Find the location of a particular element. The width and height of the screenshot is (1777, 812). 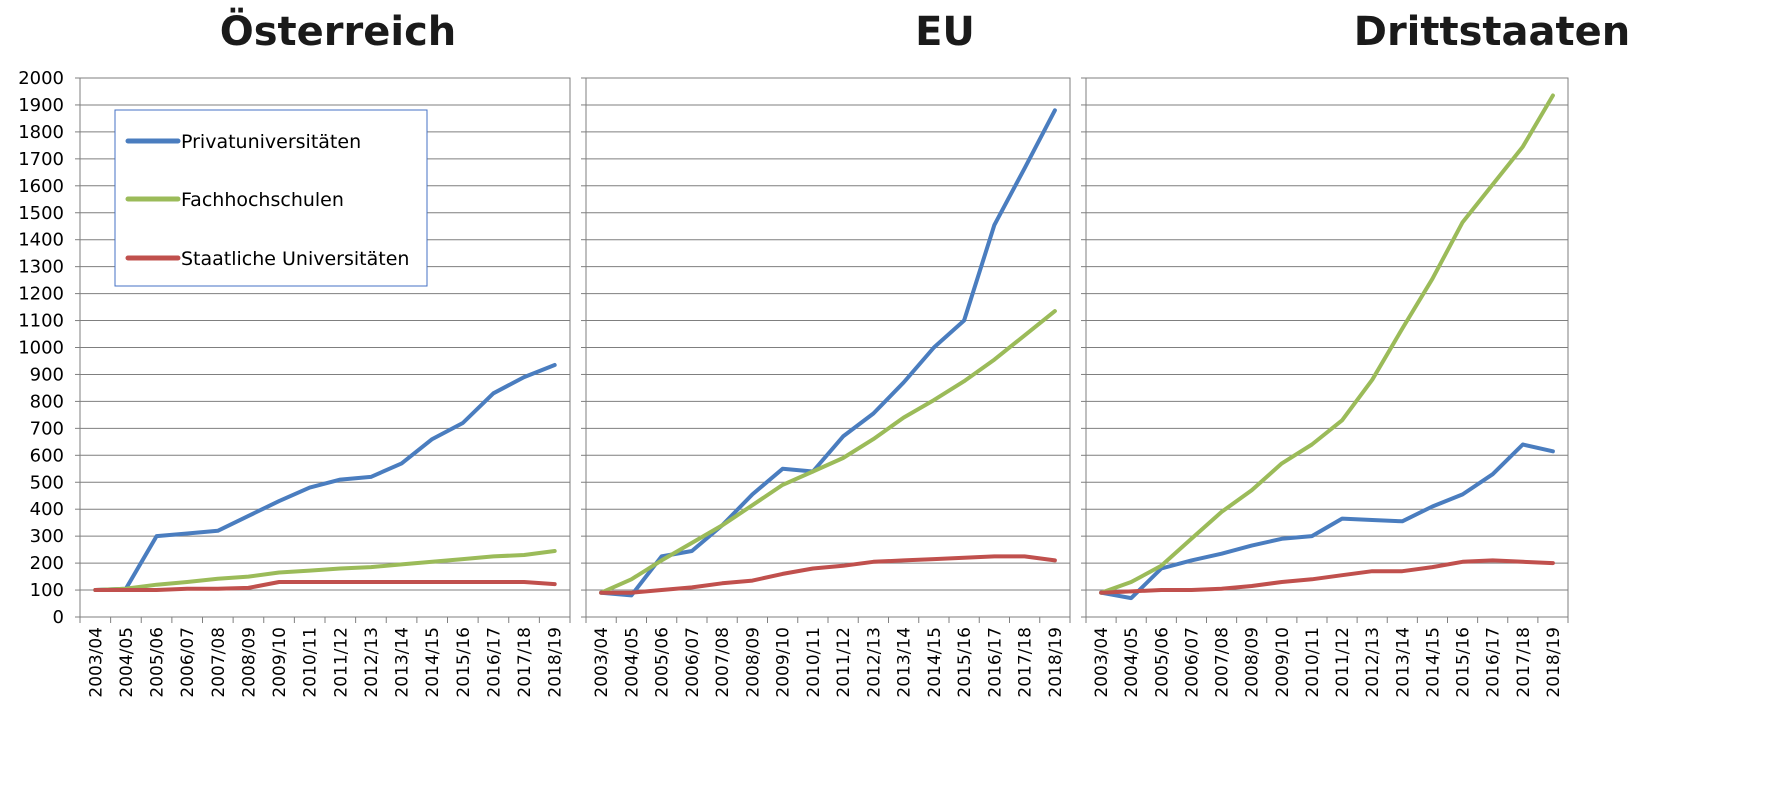

y-tick-label: 1700 is located at coordinates (41, 159).